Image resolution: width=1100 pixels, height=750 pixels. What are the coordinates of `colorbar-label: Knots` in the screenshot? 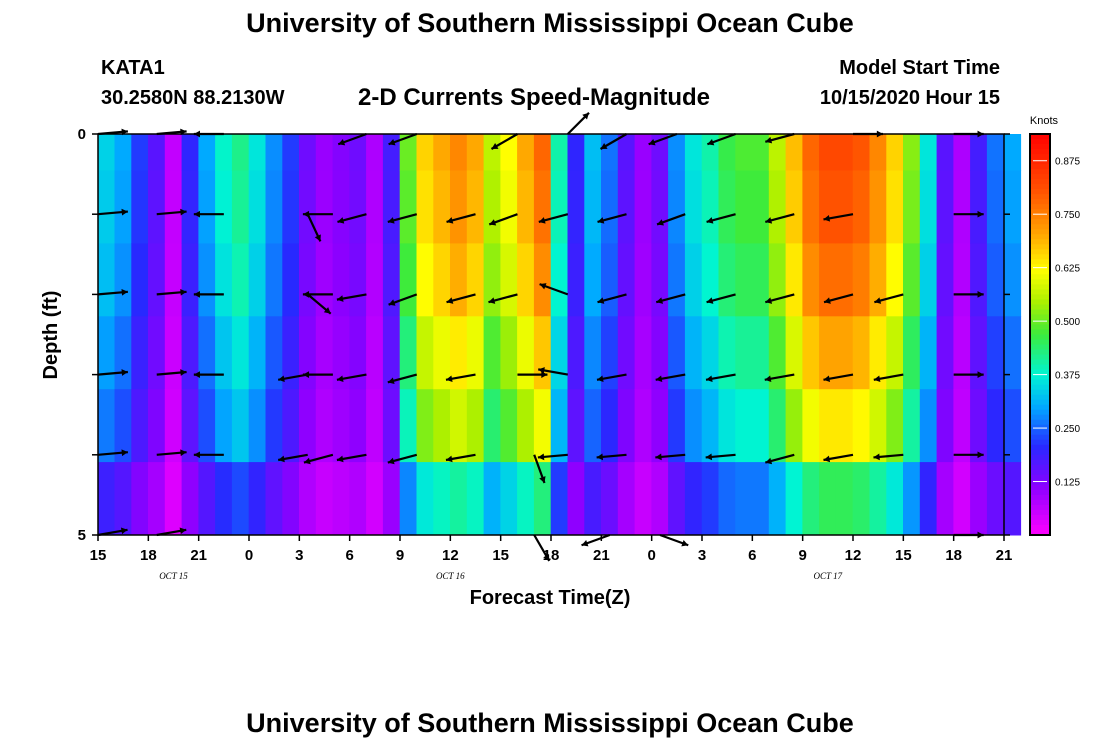 It's located at (1044, 121).